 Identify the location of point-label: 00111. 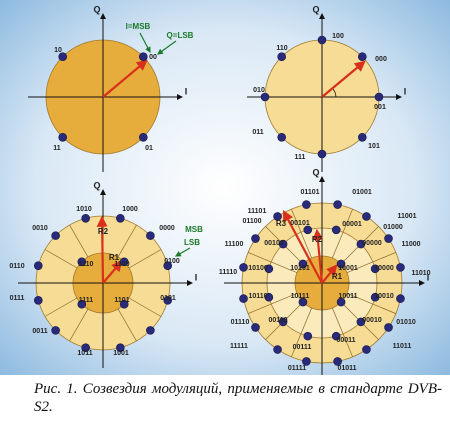
(302, 347).